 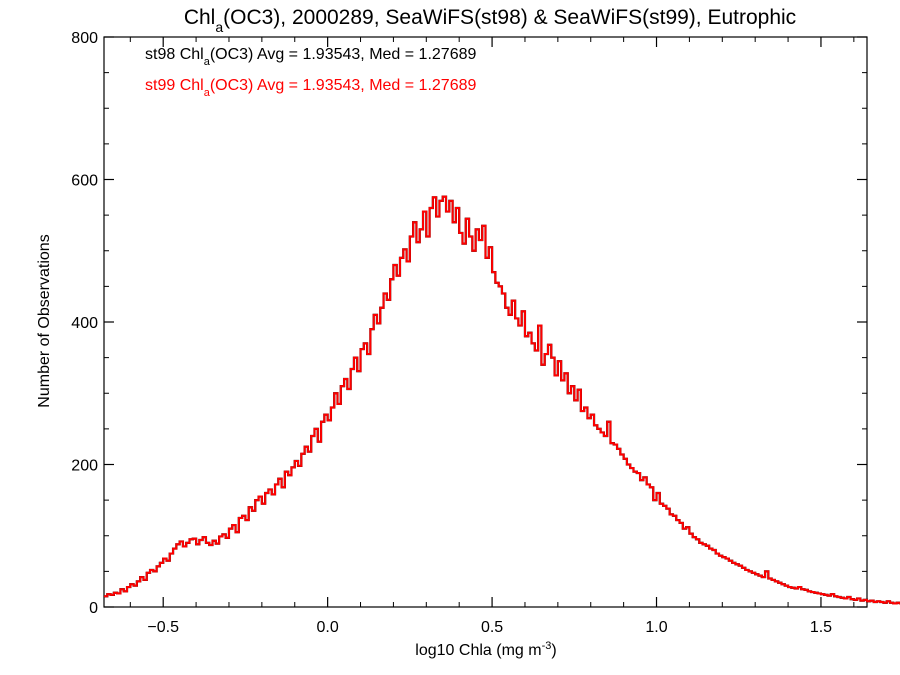 What do you see at coordinates (328, 627) in the screenshot?
I see `x-tick-label: 0.0` at bounding box center [328, 627].